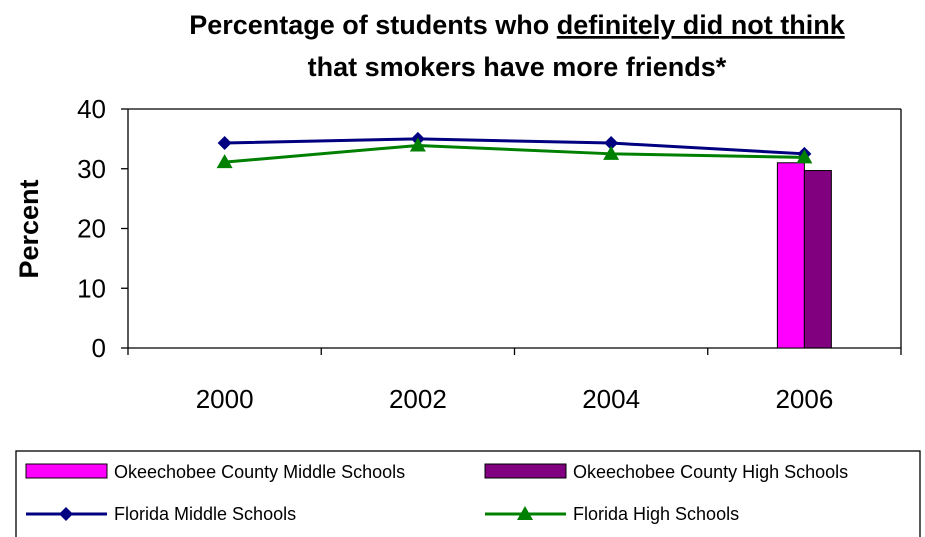 The image size is (925, 537). Describe the element at coordinates (29, 228) in the screenshot. I see `y-axis-label: Percent` at that location.